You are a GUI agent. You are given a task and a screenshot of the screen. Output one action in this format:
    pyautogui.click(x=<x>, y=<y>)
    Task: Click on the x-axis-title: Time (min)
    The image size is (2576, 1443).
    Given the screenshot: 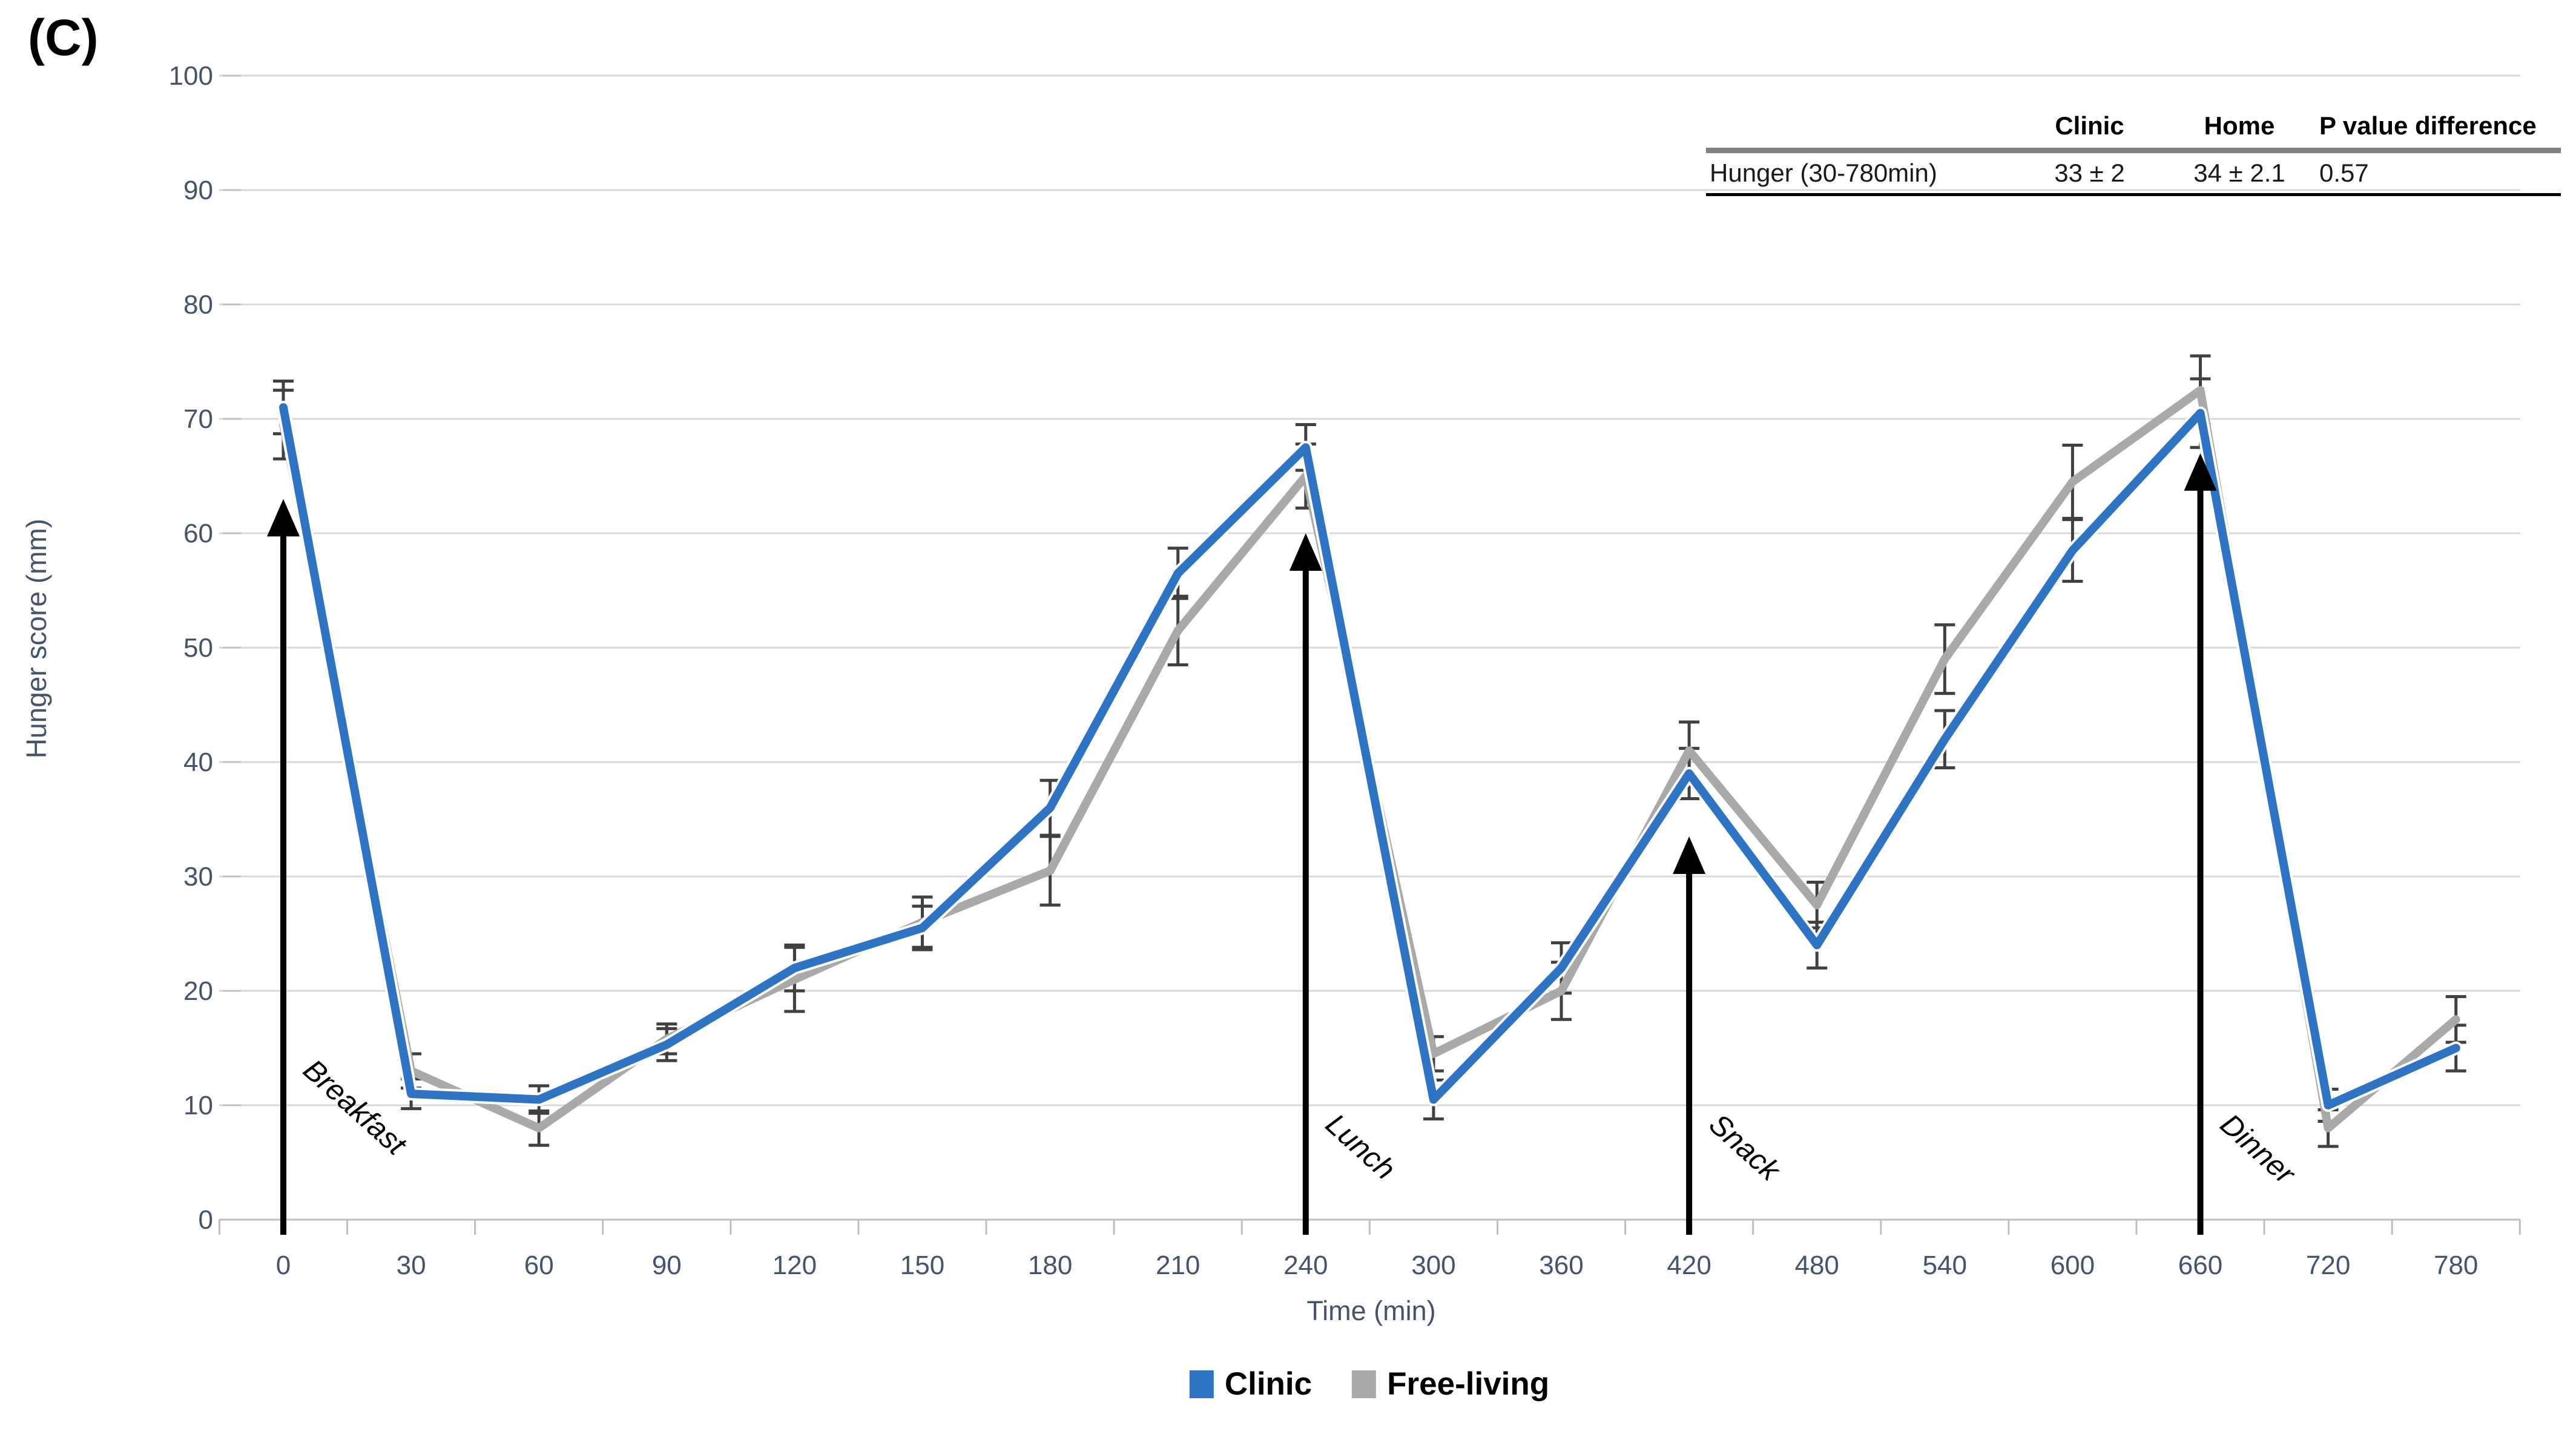 What is the action you would take?
    pyautogui.click(x=1371, y=1310)
    